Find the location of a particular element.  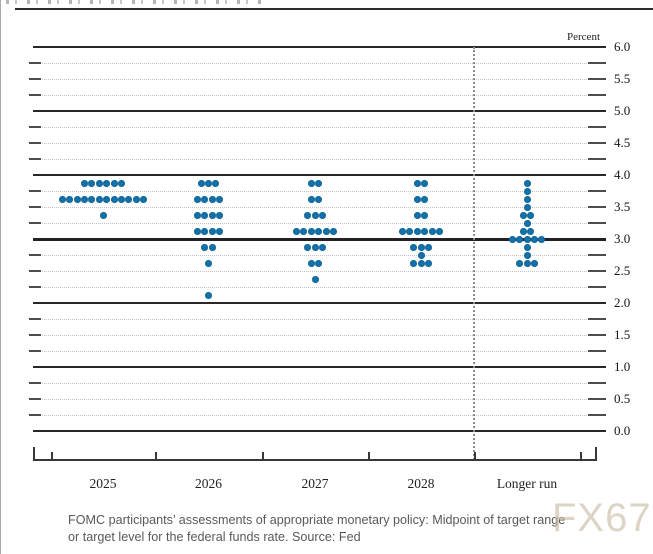

y-axis-label: 0.0 is located at coordinates (622, 430).